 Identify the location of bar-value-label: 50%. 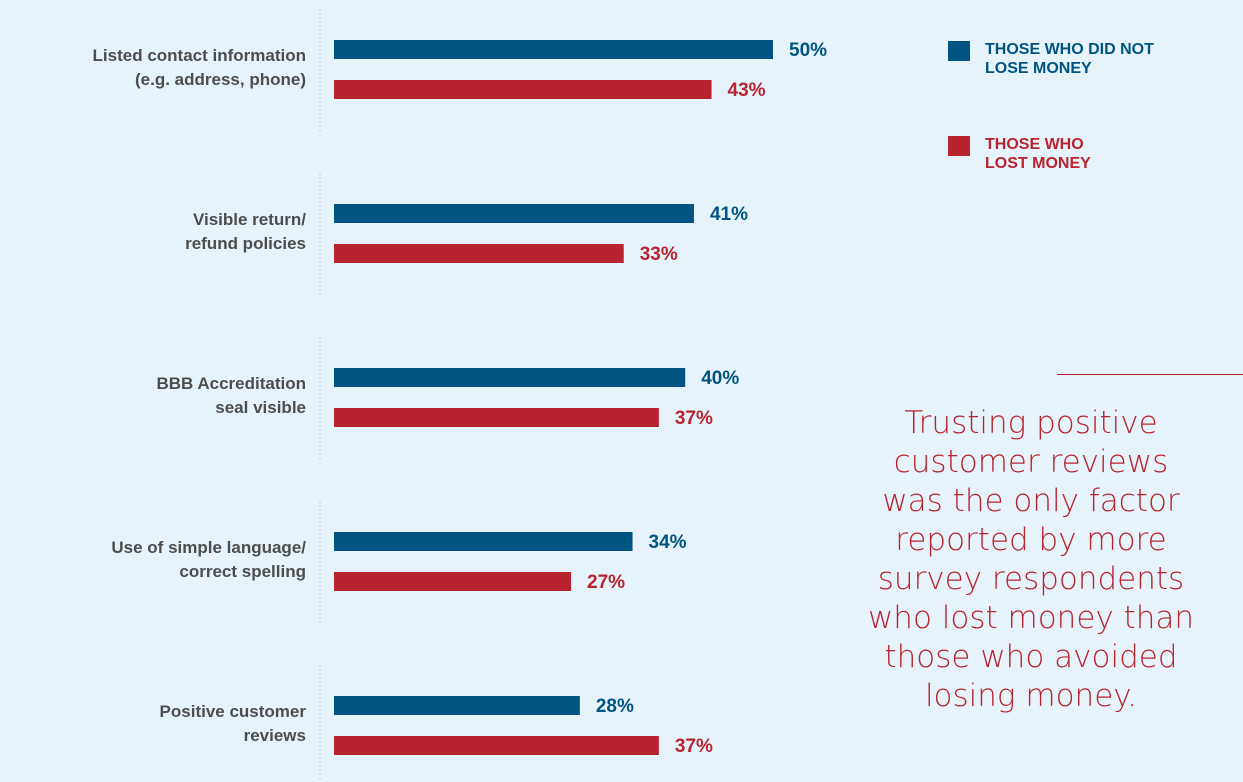
(808, 50).